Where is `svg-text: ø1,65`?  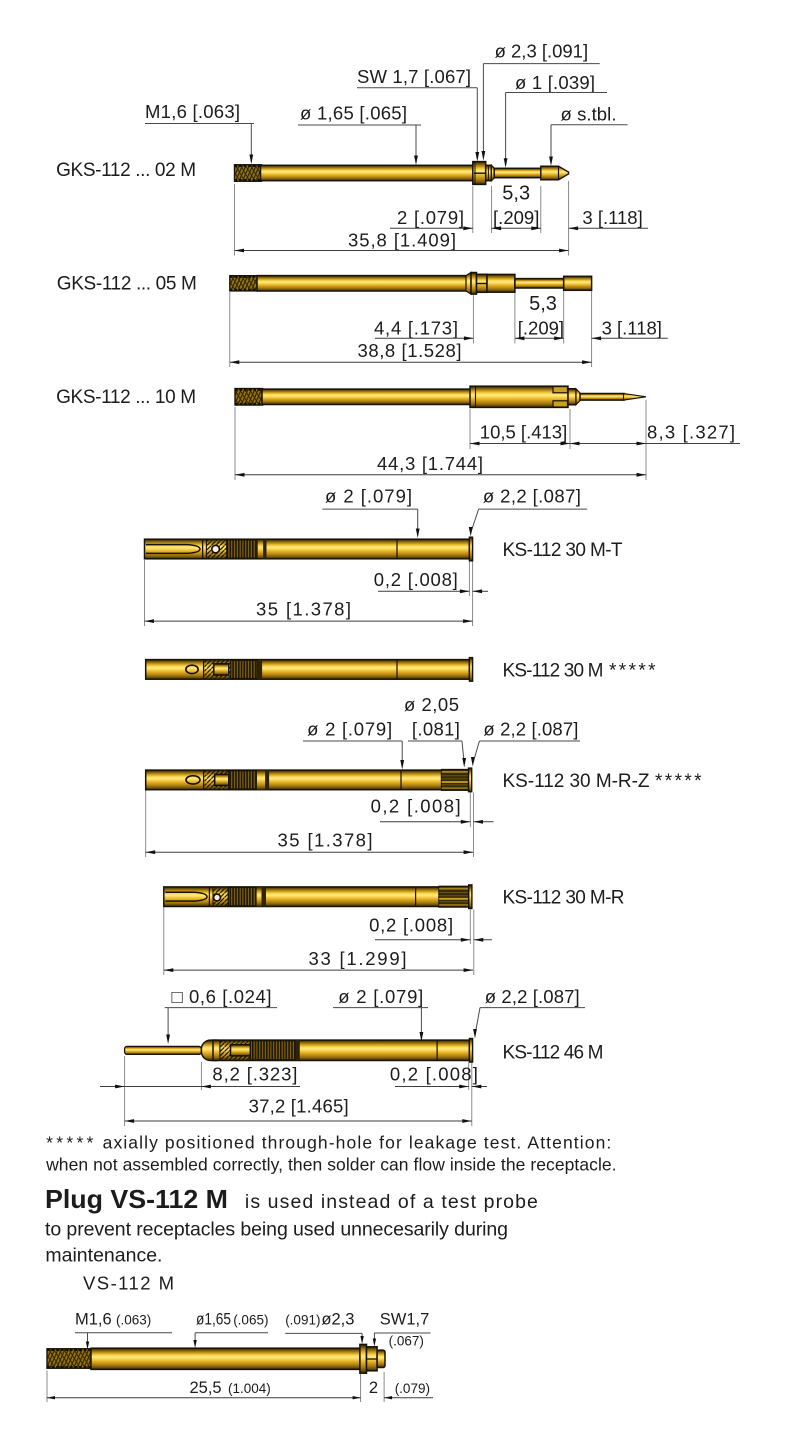
svg-text: ø1,65 is located at coordinates (213, 1320).